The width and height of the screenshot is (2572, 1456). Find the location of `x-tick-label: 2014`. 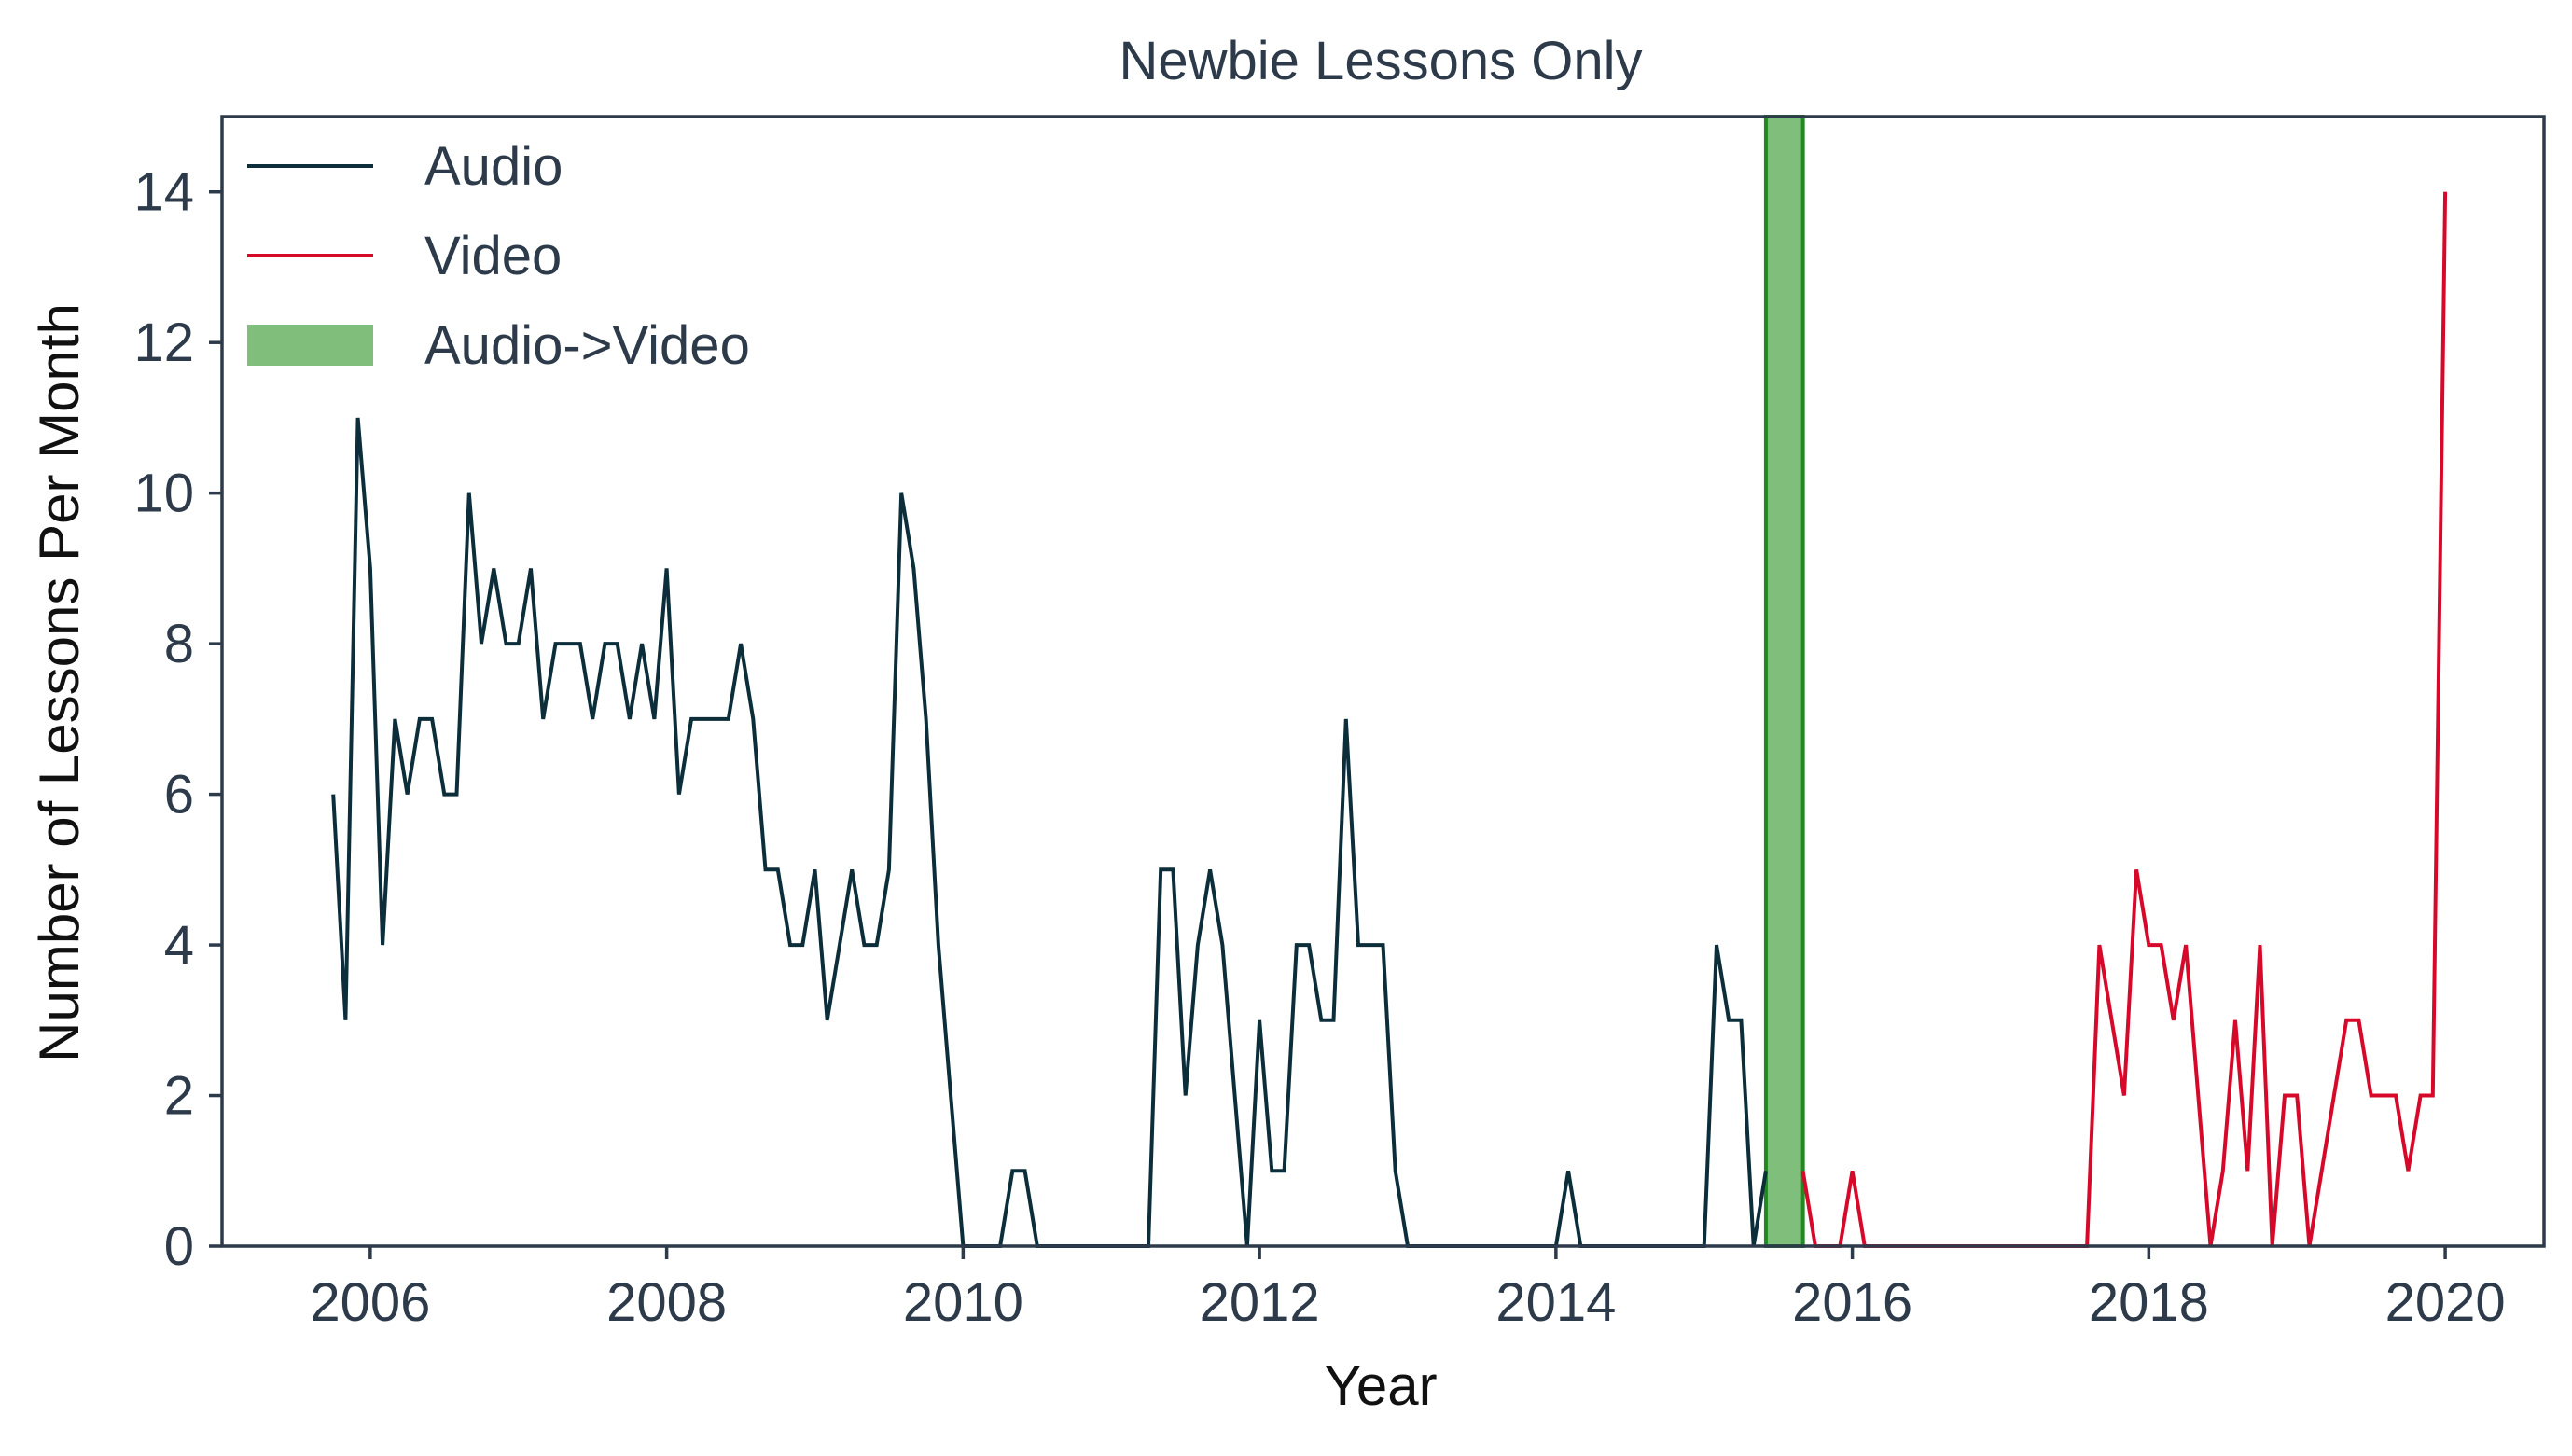

x-tick-label: 2014 is located at coordinates (1555, 1302).